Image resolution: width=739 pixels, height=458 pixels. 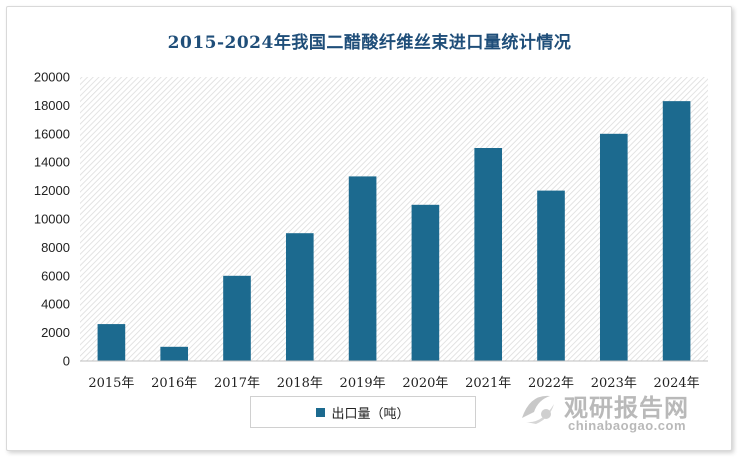 What do you see at coordinates (52, 133) in the screenshot?
I see `y-tick-label: 16000` at bounding box center [52, 133].